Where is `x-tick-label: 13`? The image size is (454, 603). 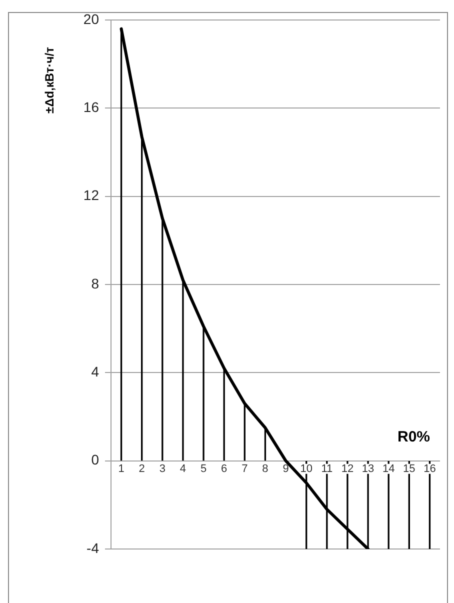
x-tick-label: 13 is located at coordinates (368, 468).